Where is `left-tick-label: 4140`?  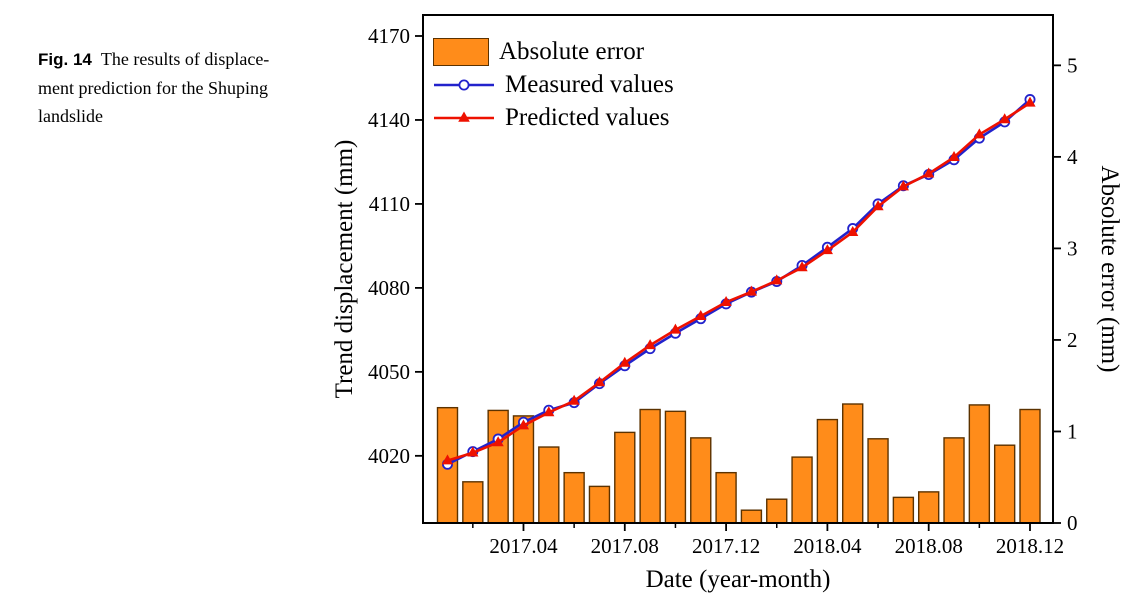 left-tick-label: 4140 is located at coordinates (389, 120).